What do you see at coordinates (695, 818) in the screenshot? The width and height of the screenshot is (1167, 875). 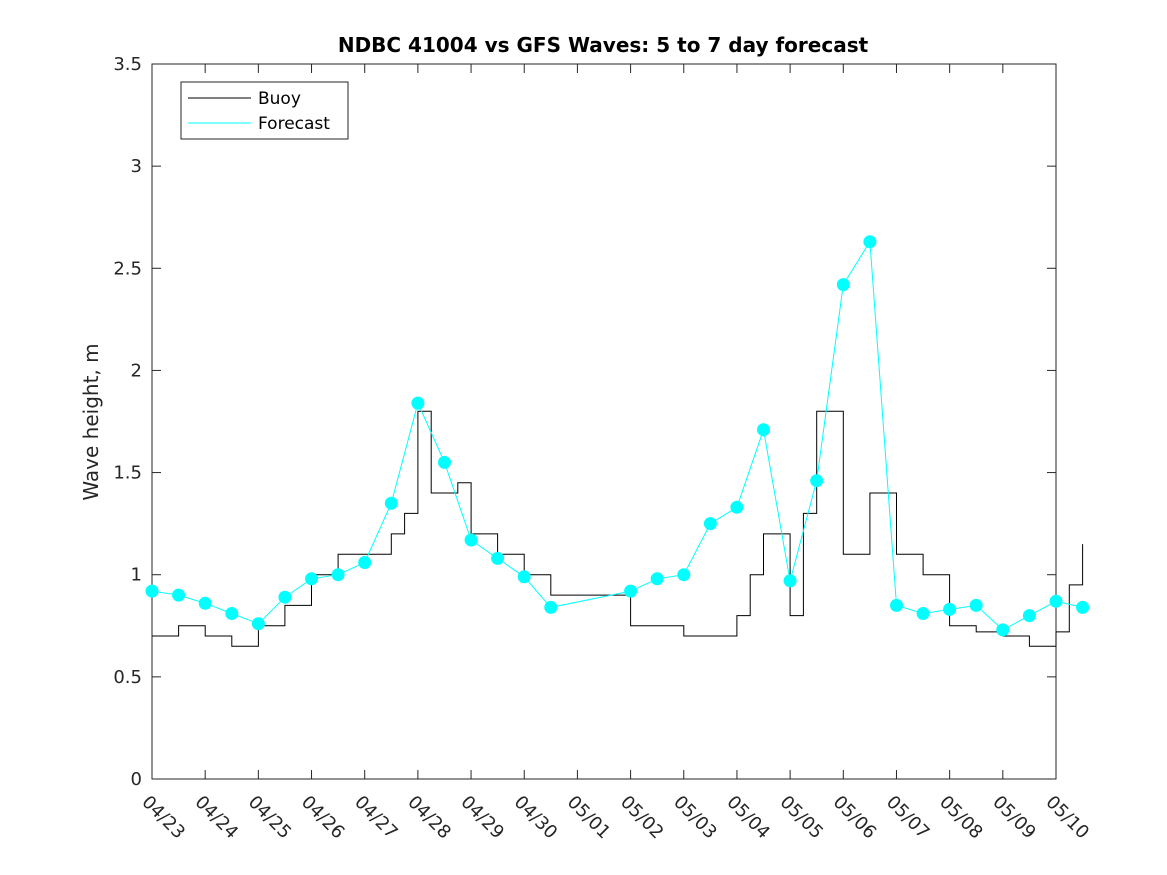 I see `x-tick-label: 05/03` at bounding box center [695, 818].